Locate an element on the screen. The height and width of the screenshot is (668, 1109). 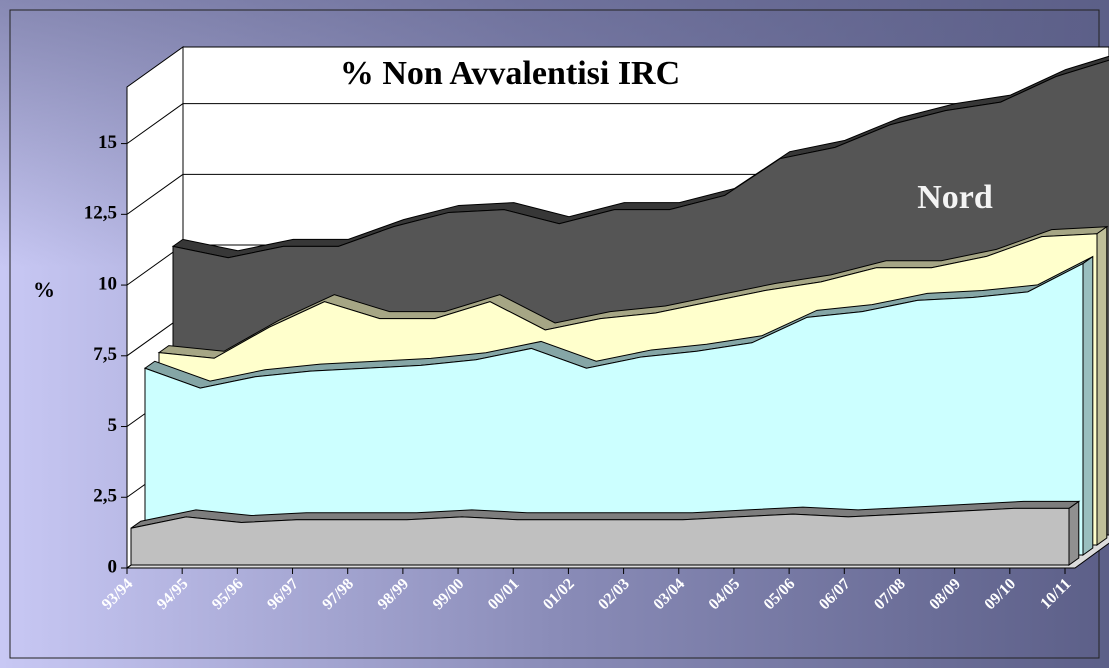
area-top-shade is located at coordinates (605, 515).